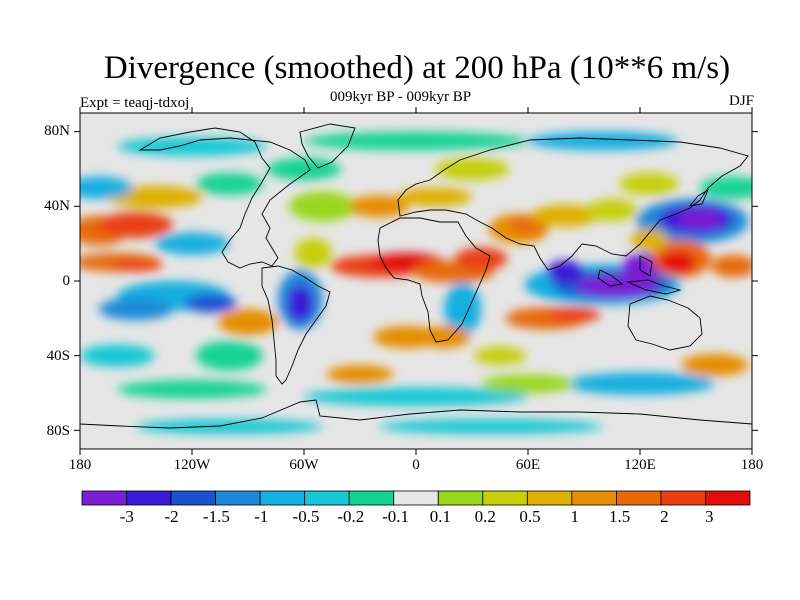 Image resolution: width=800 pixels, height=600 pixels. I want to click on colorbar-label: 2, so click(664, 516).